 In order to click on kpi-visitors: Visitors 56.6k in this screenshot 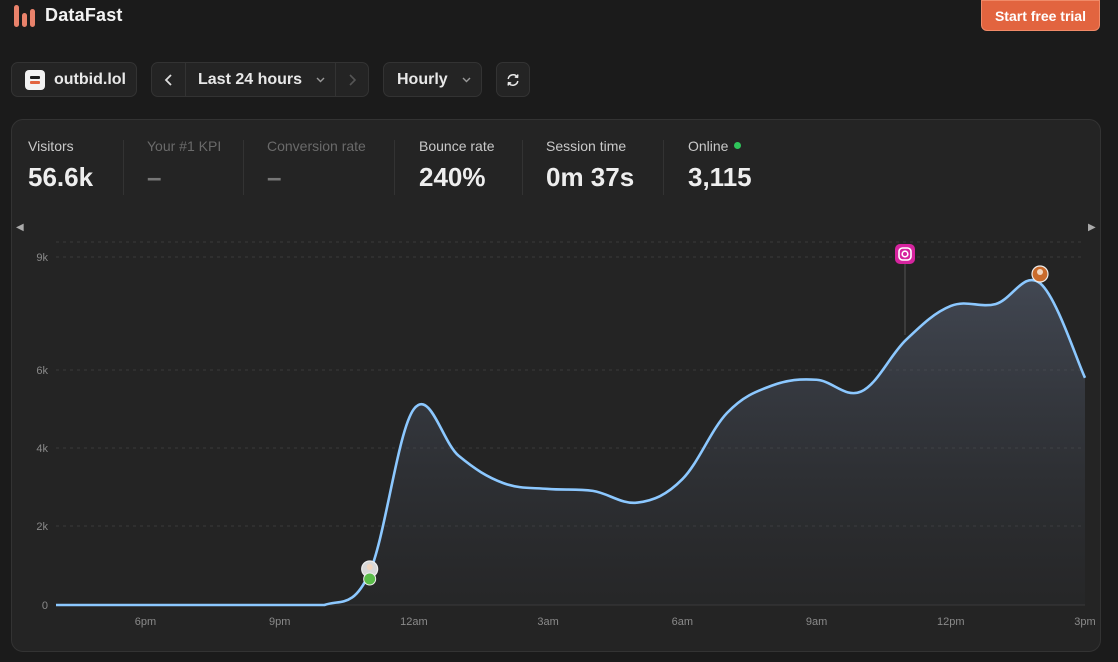, I will do `click(60, 165)`.